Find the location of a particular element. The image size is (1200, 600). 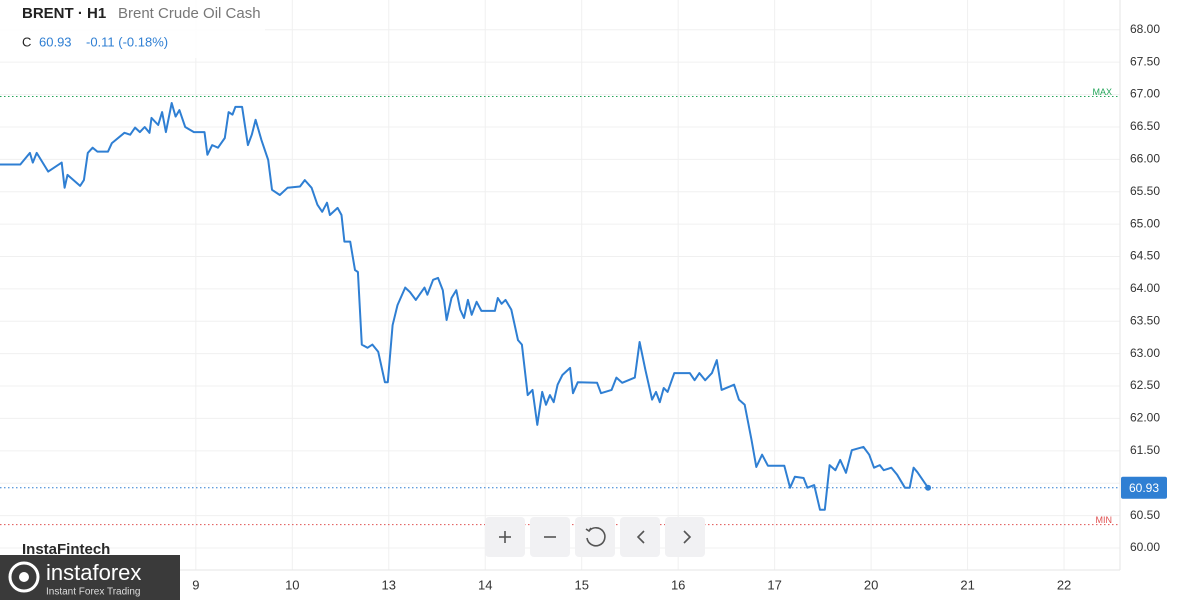

x-tick-label: 13 is located at coordinates (389, 584).